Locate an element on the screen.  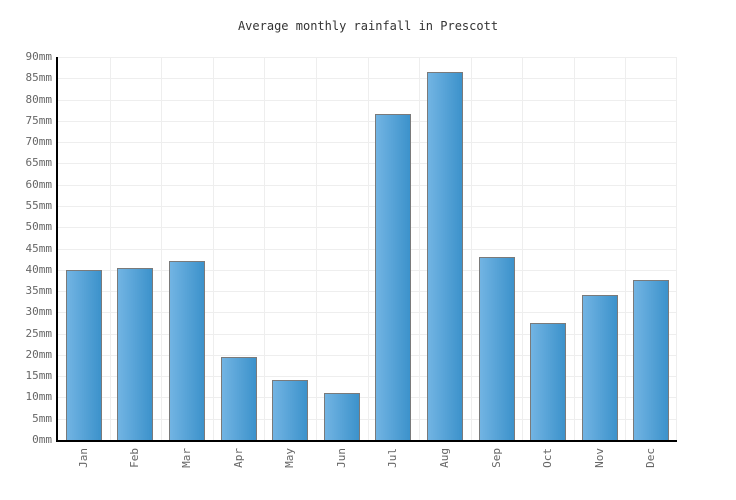
bar-mar is located at coordinates (187, 350).